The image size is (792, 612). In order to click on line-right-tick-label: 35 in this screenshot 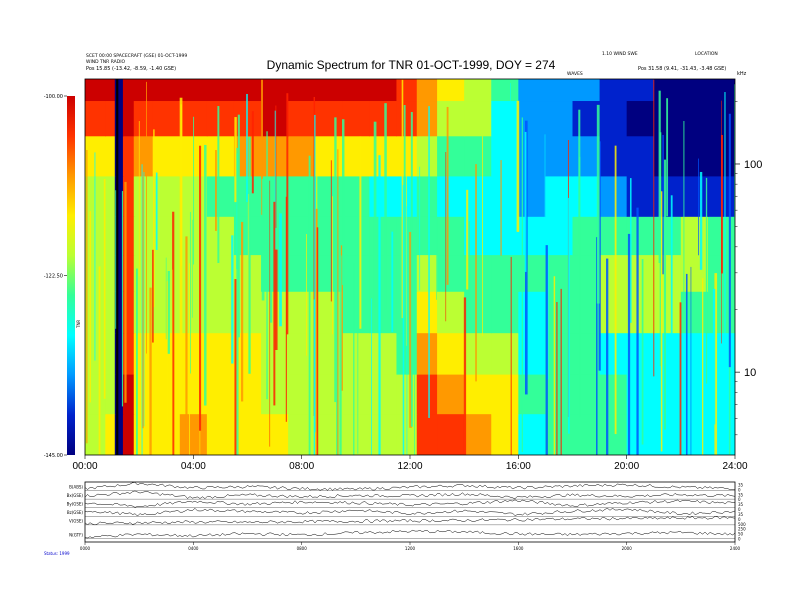, I will do `click(741, 504)`.